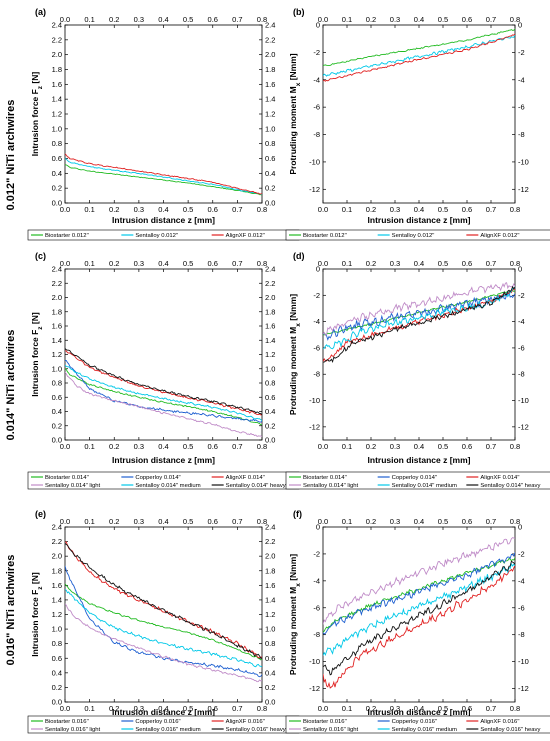 The width and height of the screenshot is (550, 741). I want to click on legend-entry: Biostarter 0.012", so click(67, 236).